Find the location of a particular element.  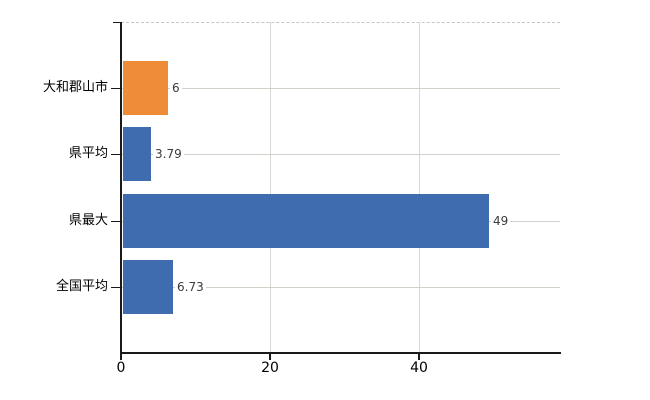

bar-大和郡山市 is located at coordinates (145, 88).